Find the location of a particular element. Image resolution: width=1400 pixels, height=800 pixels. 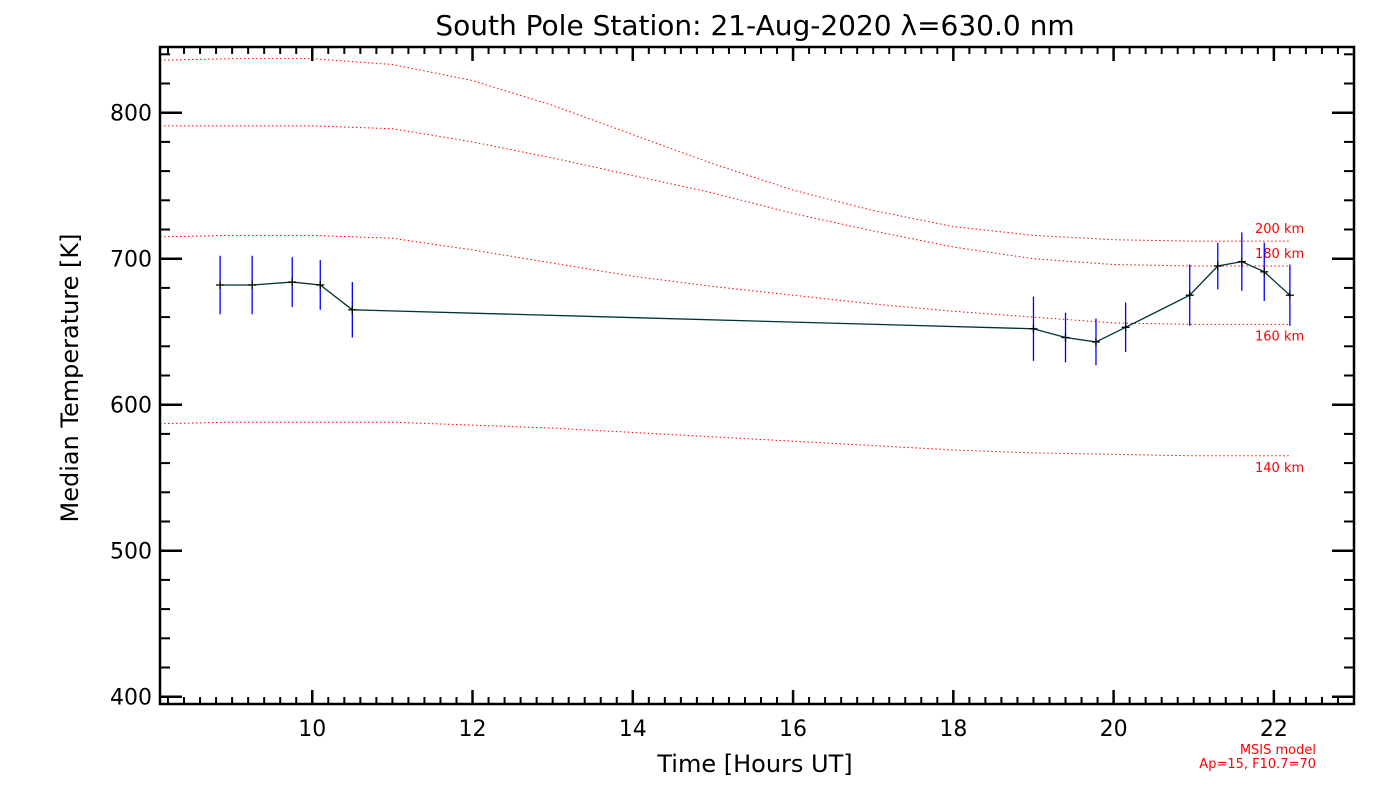

x-tick-label: 20 is located at coordinates (1114, 729).